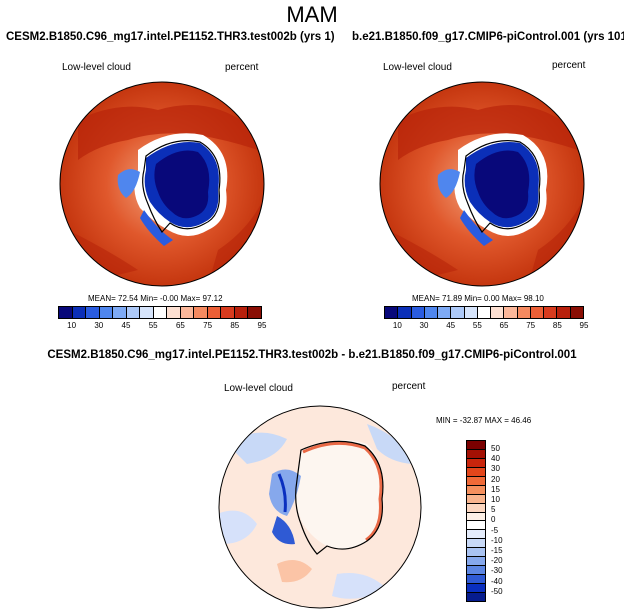 The image size is (624, 610). What do you see at coordinates (497, 591) in the screenshot?
I see `colorbar-tick-label: -50` at bounding box center [497, 591].